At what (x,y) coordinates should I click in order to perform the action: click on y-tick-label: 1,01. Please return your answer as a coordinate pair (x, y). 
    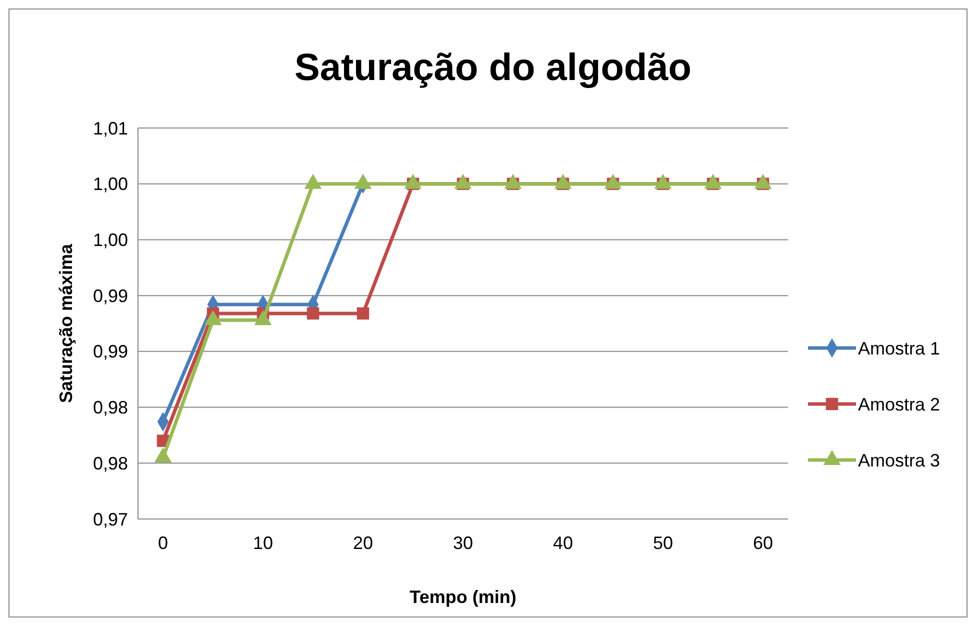
    Looking at the image, I should click on (110, 128).